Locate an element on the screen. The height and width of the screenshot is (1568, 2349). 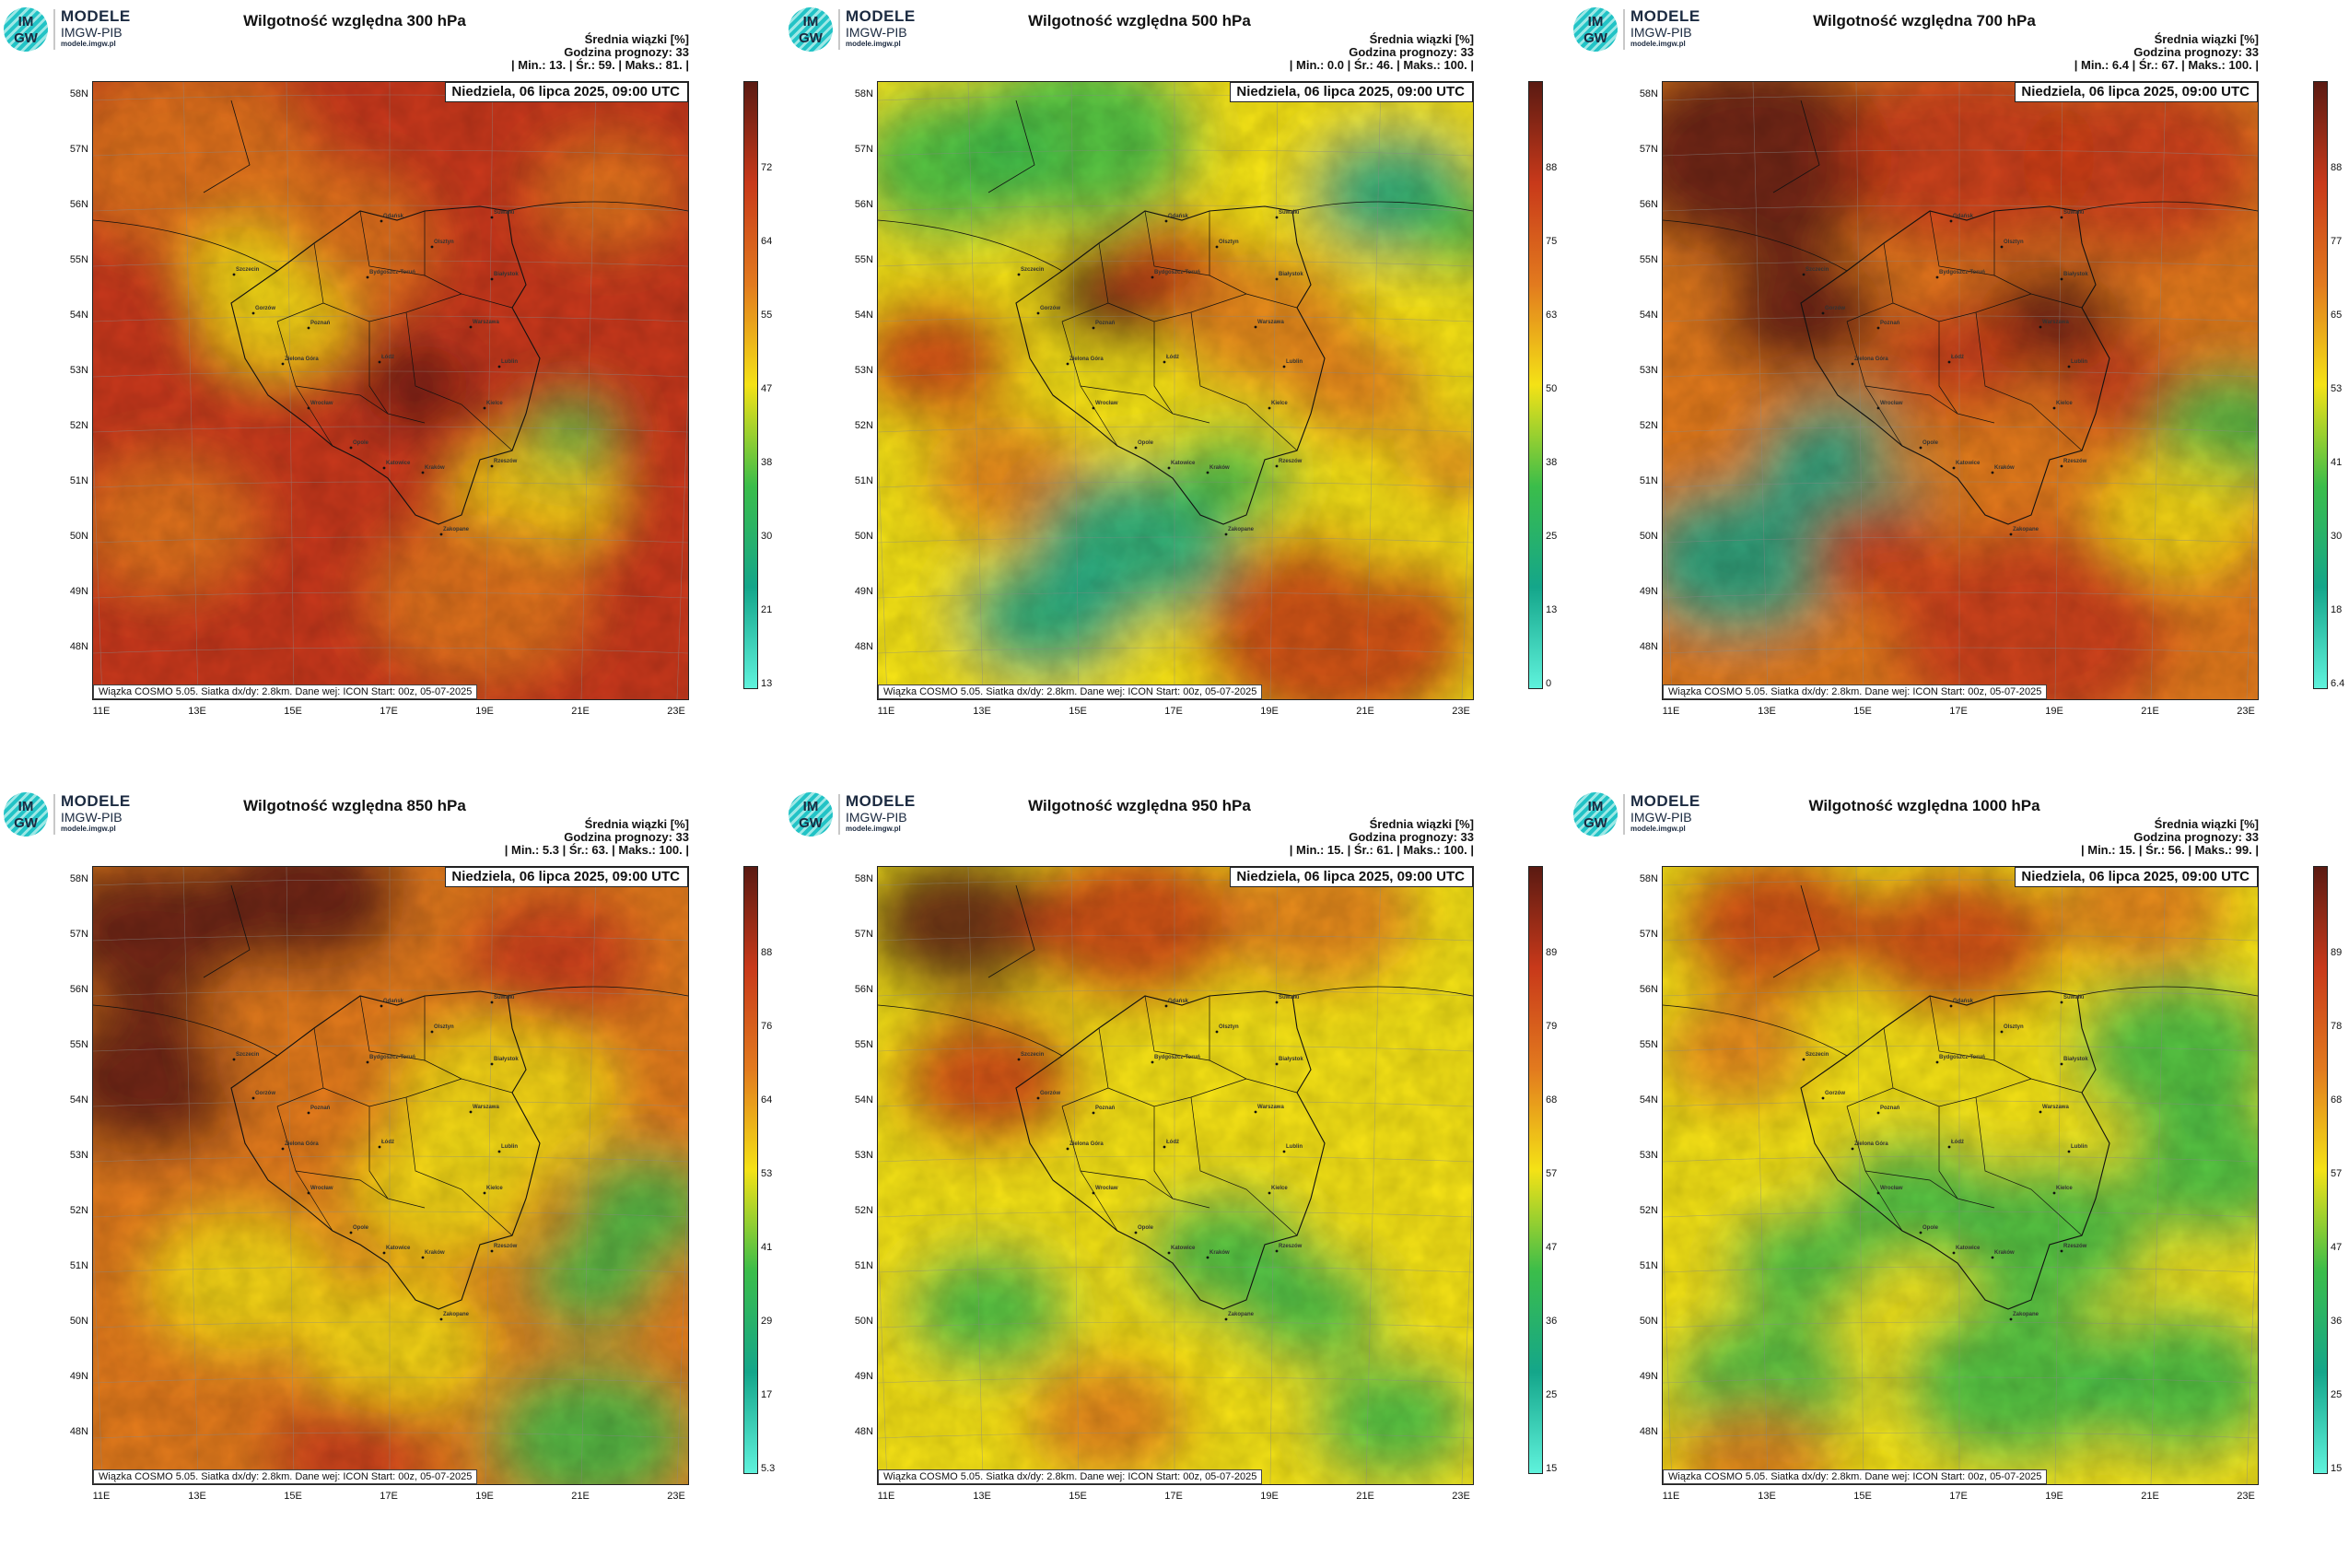
city-label: Bydgoszcz-Toruń is located at coordinates (1962, 272).